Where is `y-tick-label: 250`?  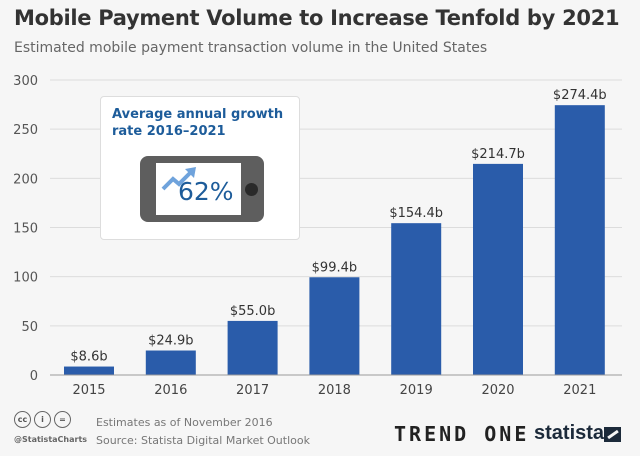 y-tick-label: 250 is located at coordinates (25, 130).